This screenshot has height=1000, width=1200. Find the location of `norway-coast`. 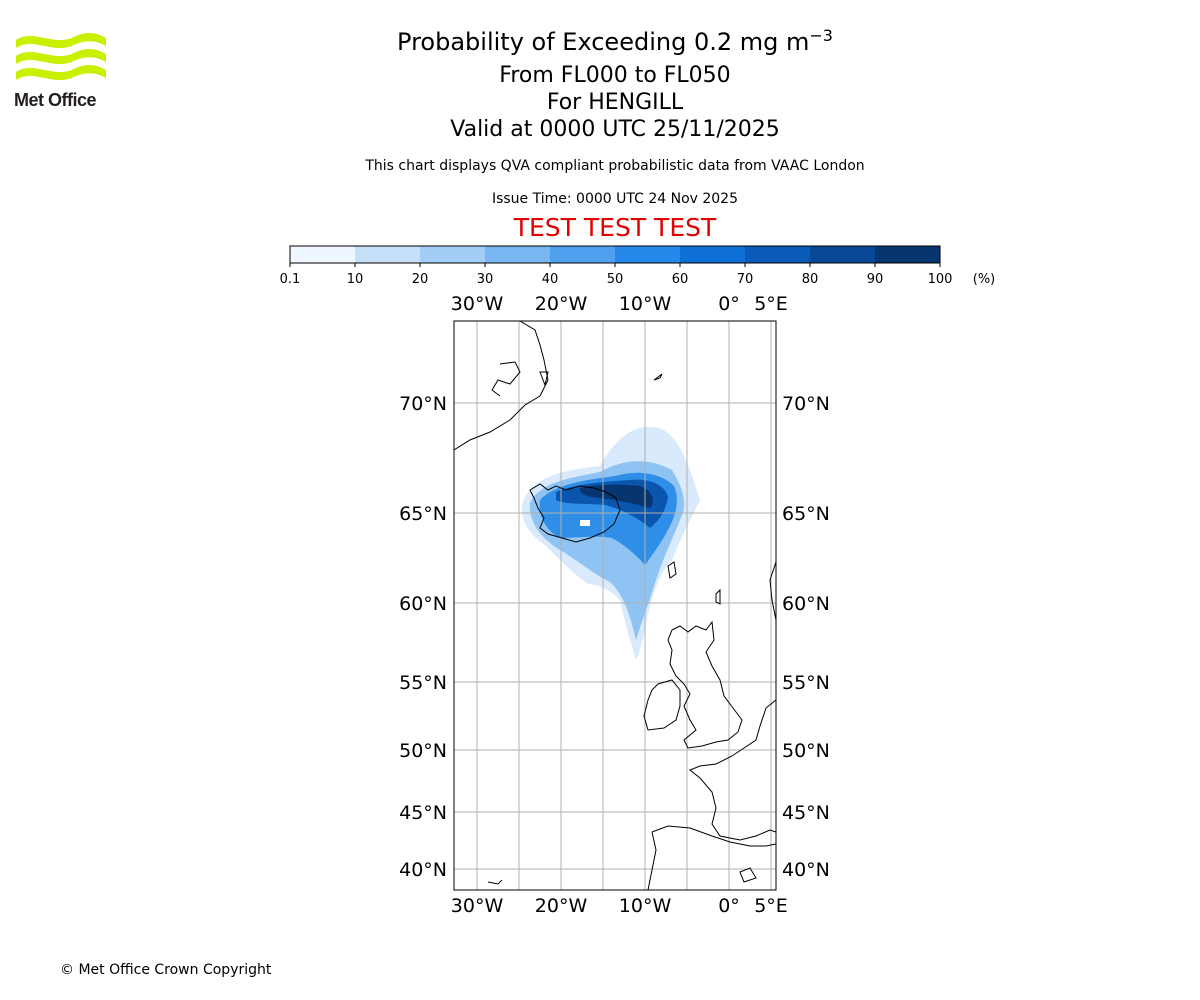

norway-coast is located at coordinates (772, 591).